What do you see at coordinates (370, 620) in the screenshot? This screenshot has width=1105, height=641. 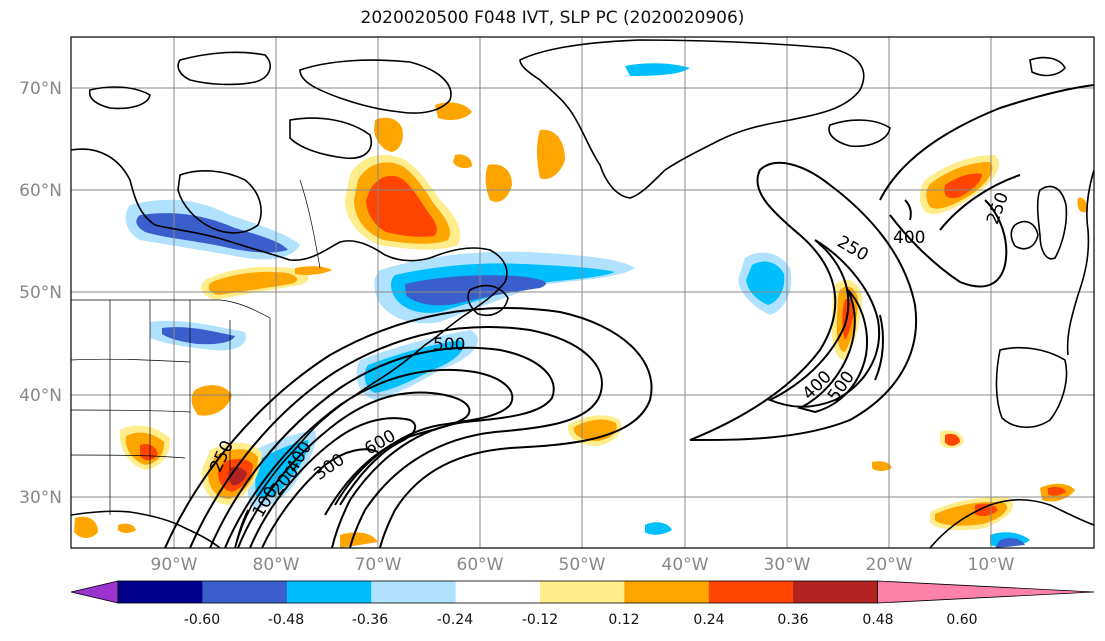 I see `colorbar-tick-label: -0.36` at bounding box center [370, 620].